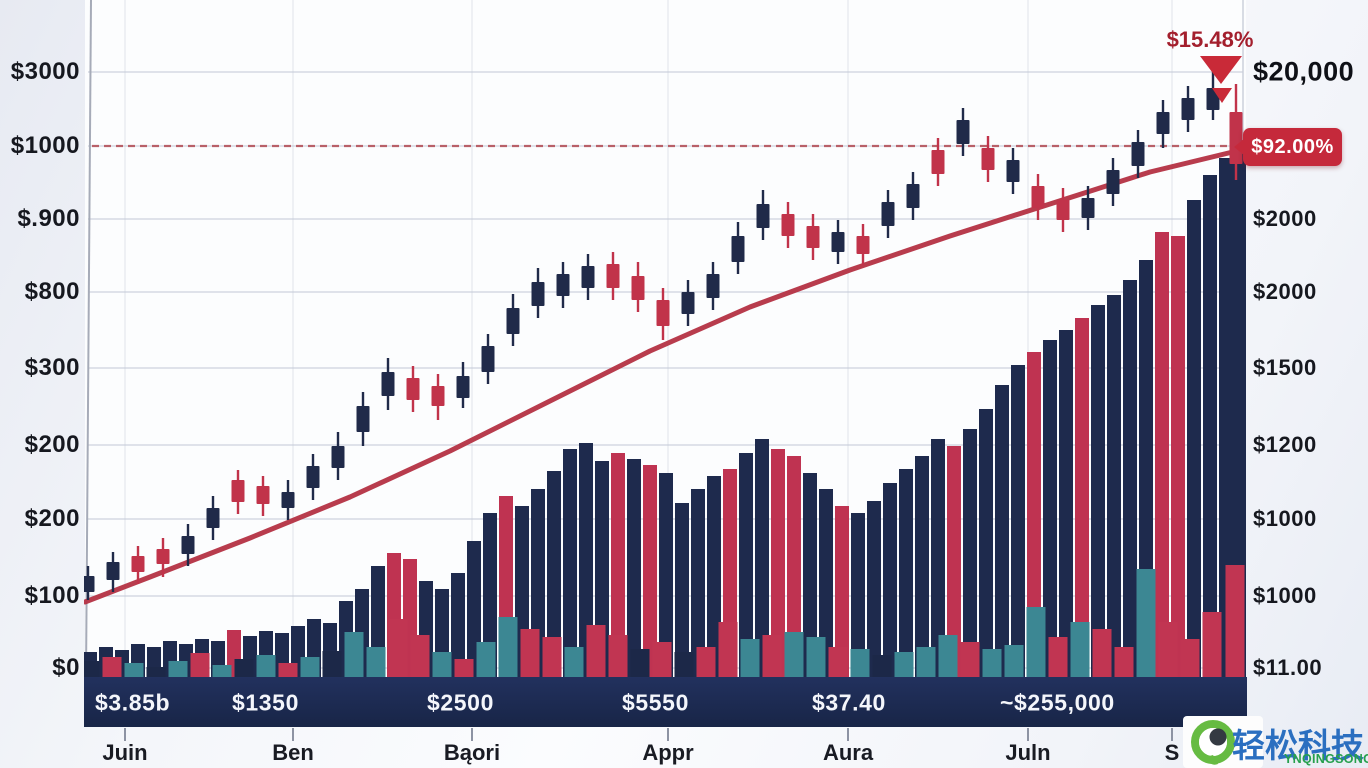 The width and height of the screenshot is (1368, 768). I want to click on right-axis-label: $1000, so click(1285, 595).